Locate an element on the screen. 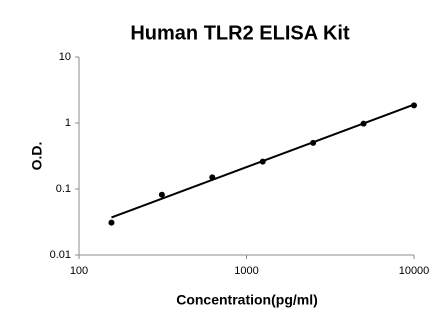  y-tick-label: 0.1 is located at coordinates (63, 189).